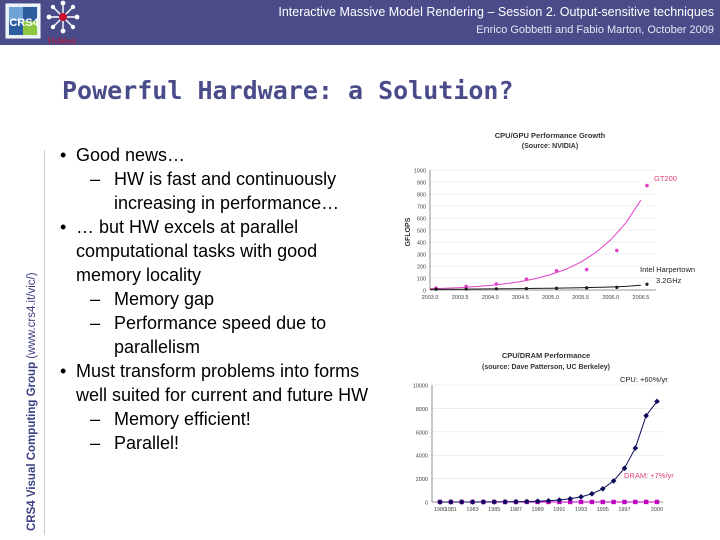 This screenshot has height=540, width=720. Describe the element at coordinates (420, 232) in the screenshot. I see `y-tick-labels: 0 100 200 300 400 500 600 700 800 900 1000` at that location.